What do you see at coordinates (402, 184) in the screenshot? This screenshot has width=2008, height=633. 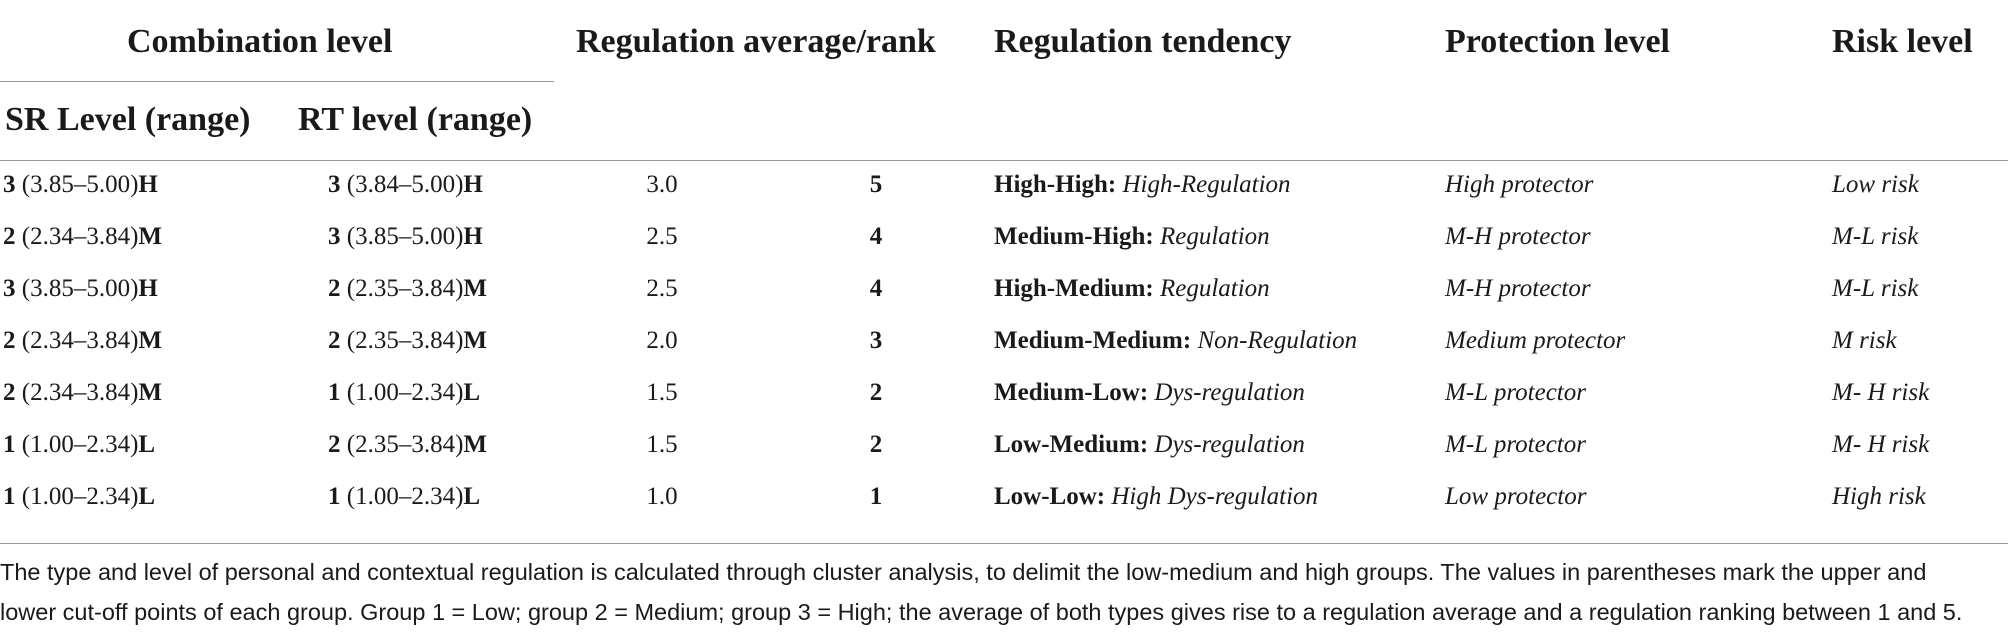 I see `rt-range: (3.84–5.00)` at bounding box center [402, 184].